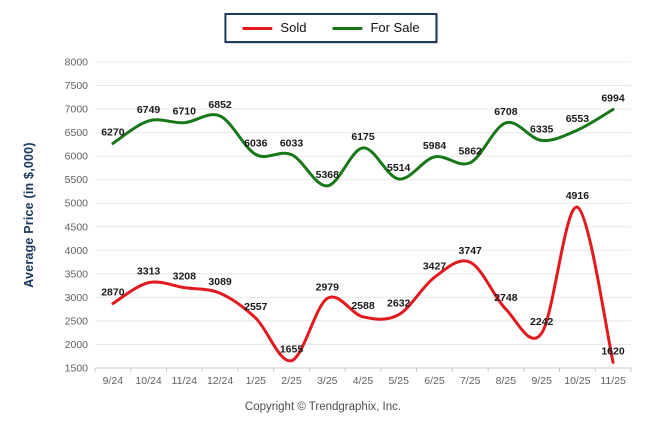 The image size is (646, 434). Describe the element at coordinates (347, 28) in the screenshot. I see `for-sale-line-swatch` at that location.